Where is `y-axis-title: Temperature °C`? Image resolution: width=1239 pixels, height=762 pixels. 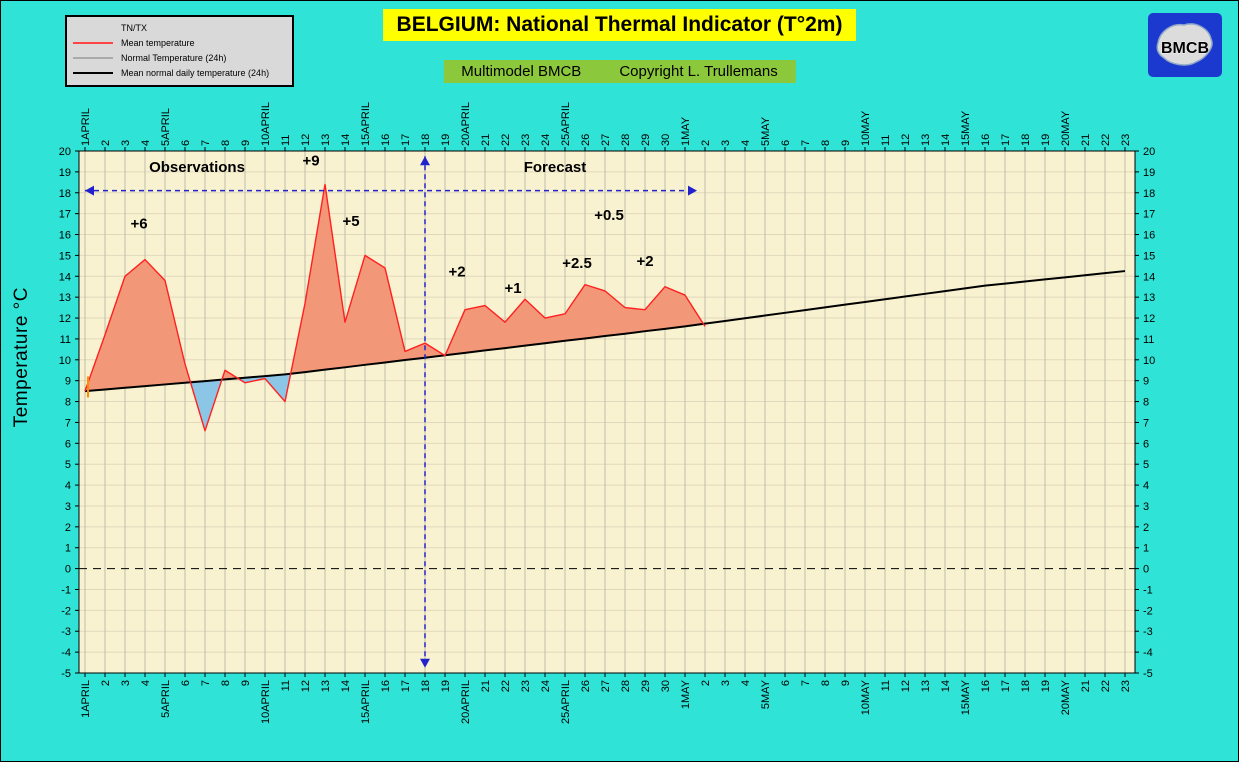
y-axis-title: Temperature °C is located at coordinates (21, 357).